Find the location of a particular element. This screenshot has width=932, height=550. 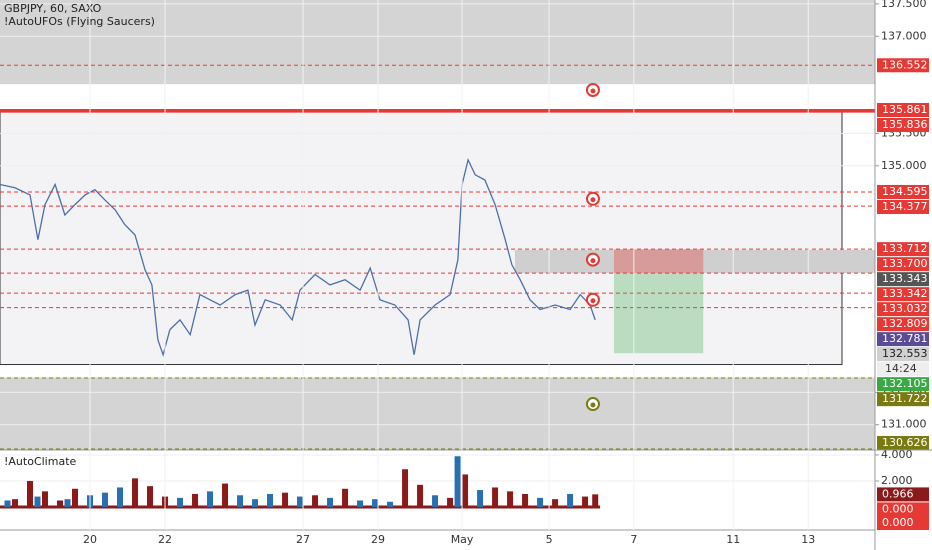

price-label: 134.595 is located at coordinates (905, 191).